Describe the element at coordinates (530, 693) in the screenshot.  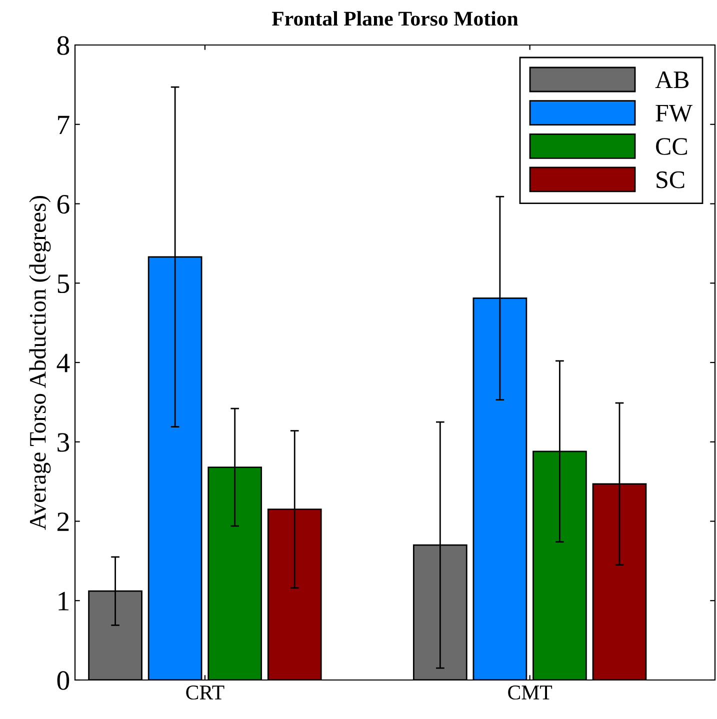
I see `x-tick-label: CMT` at that location.